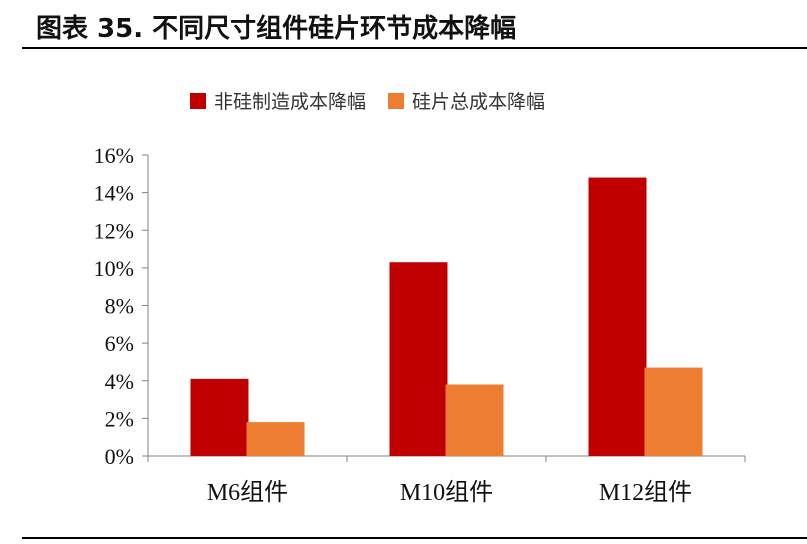  I want to click on y-tick-label: 16%, so click(114, 155).